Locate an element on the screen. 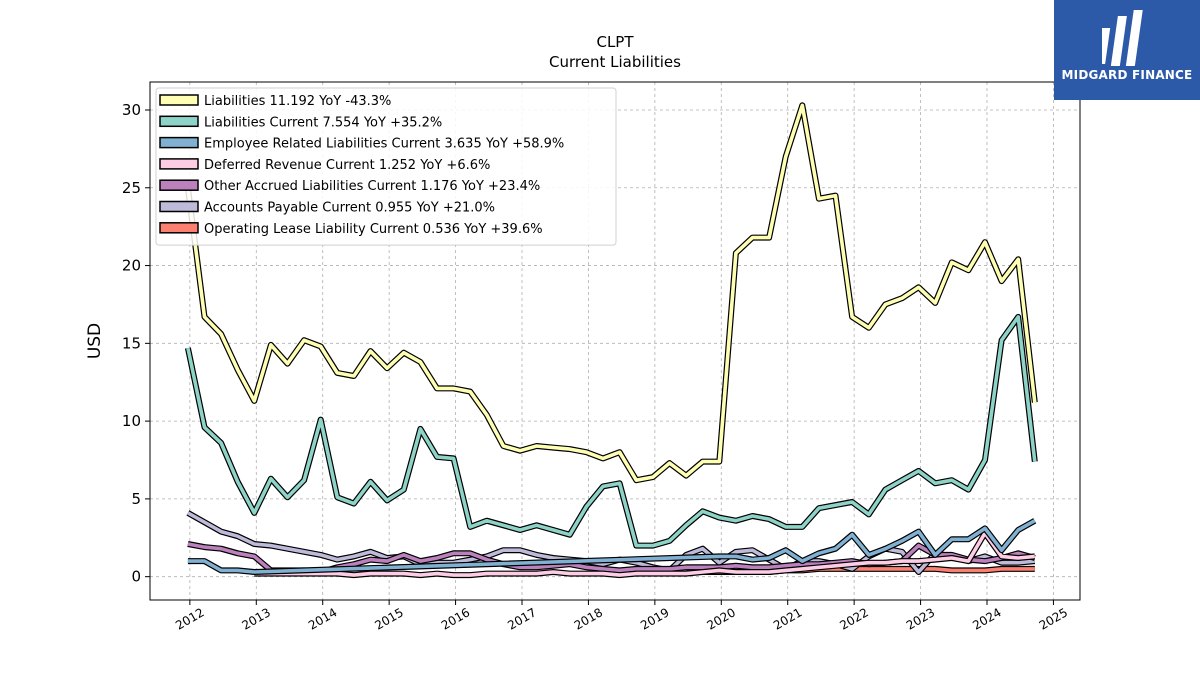 The height and width of the screenshot is (675, 1200). x-tick-label: 2025 is located at coordinates (1053, 618).